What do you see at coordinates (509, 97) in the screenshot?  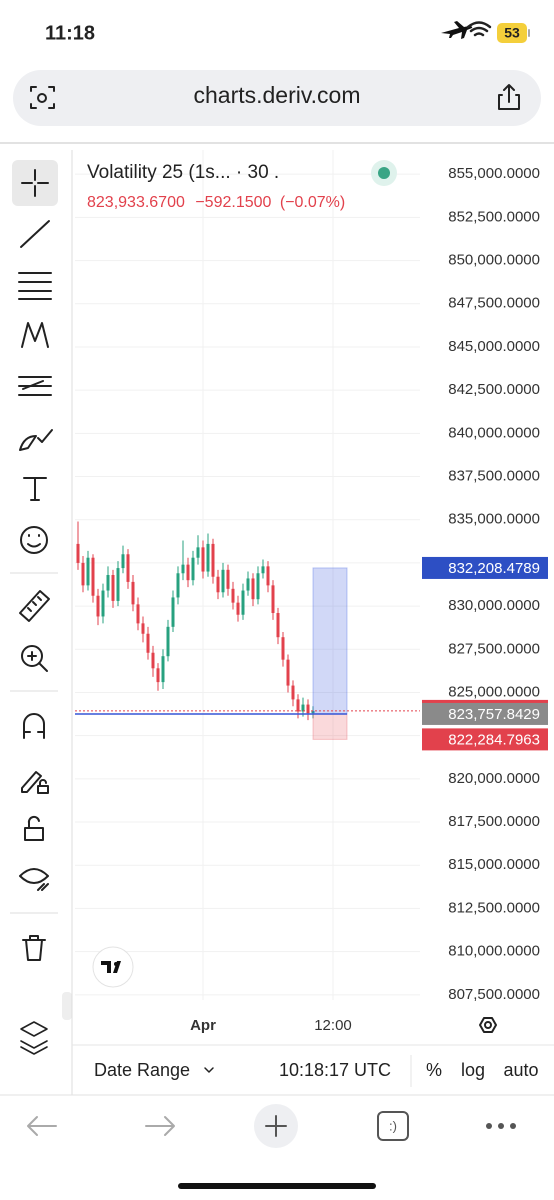 I see `share-icon` at bounding box center [509, 97].